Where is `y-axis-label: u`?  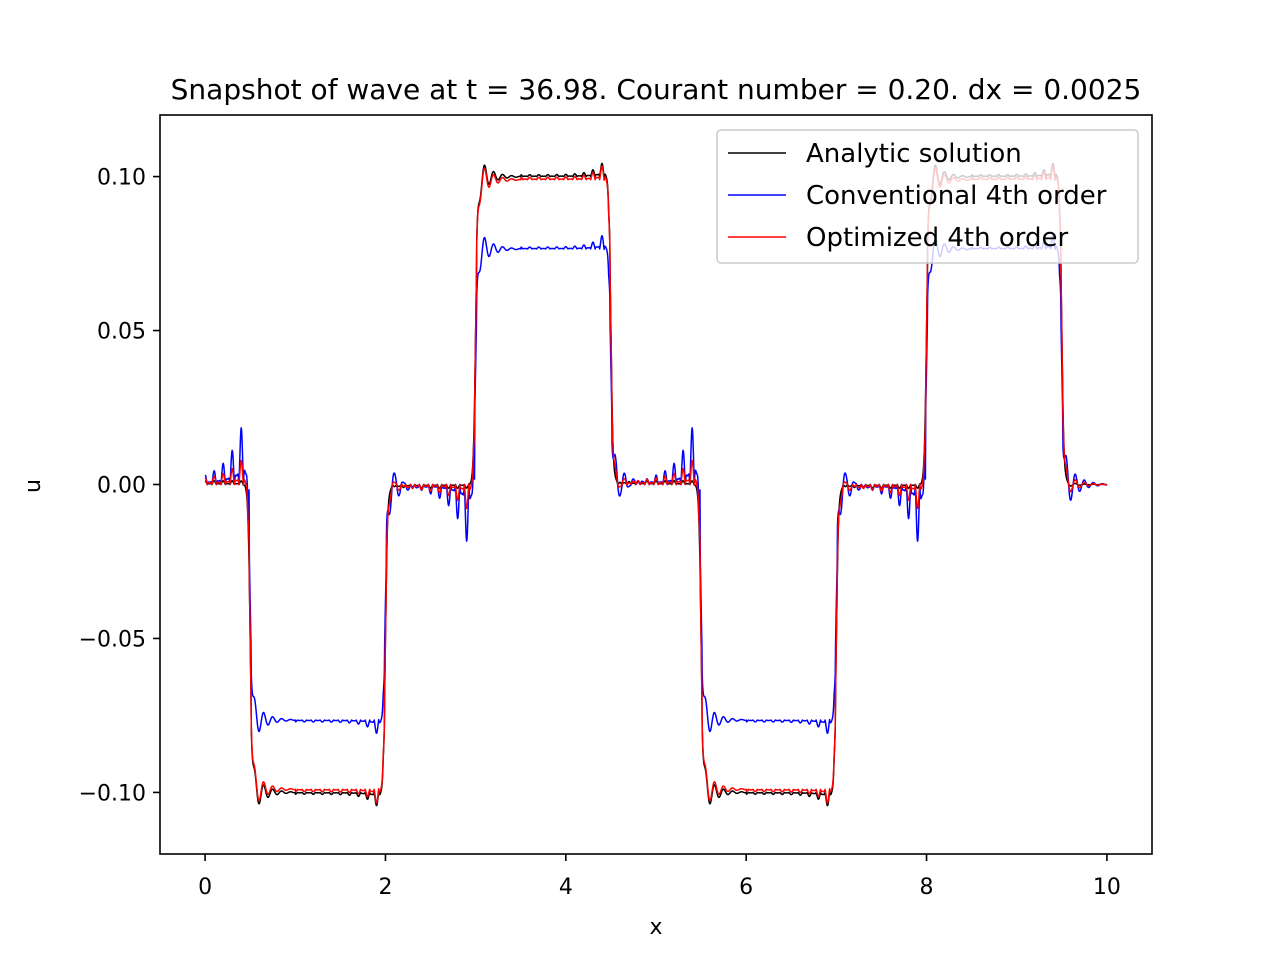 y-axis-label: u is located at coordinates (33, 486).